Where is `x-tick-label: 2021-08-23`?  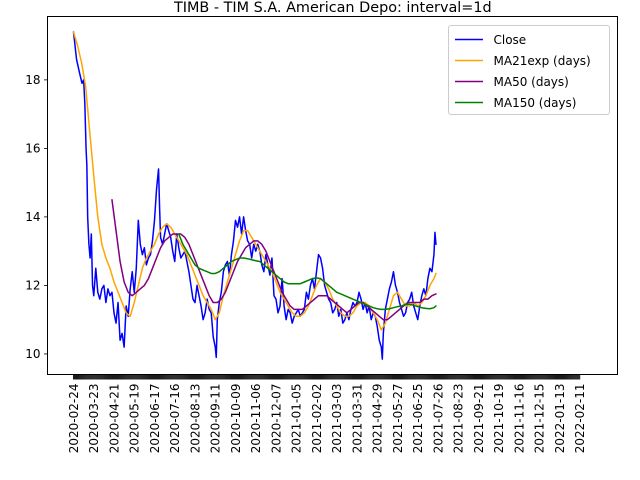 x-tick-label: 2021-08-23 is located at coordinates (459, 419).